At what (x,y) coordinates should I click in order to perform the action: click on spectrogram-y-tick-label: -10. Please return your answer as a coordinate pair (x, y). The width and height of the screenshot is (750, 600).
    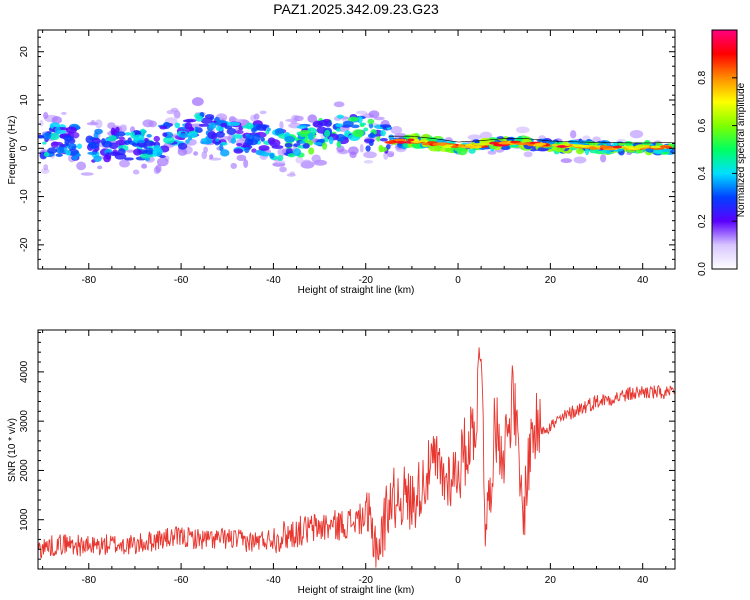
    Looking at the image, I should click on (24, 196).